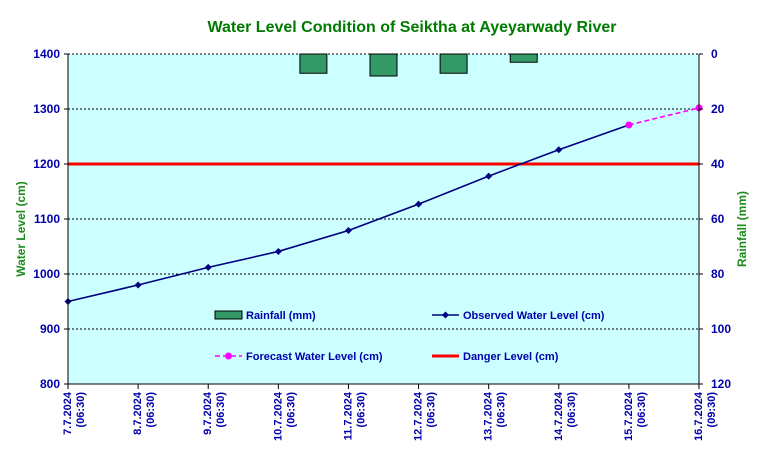 The image size is (761, 459). What do you see at coordinates (50, 384) in the screenshot?
I see `y-tick-label: 800` at bounding box center [50, 384].